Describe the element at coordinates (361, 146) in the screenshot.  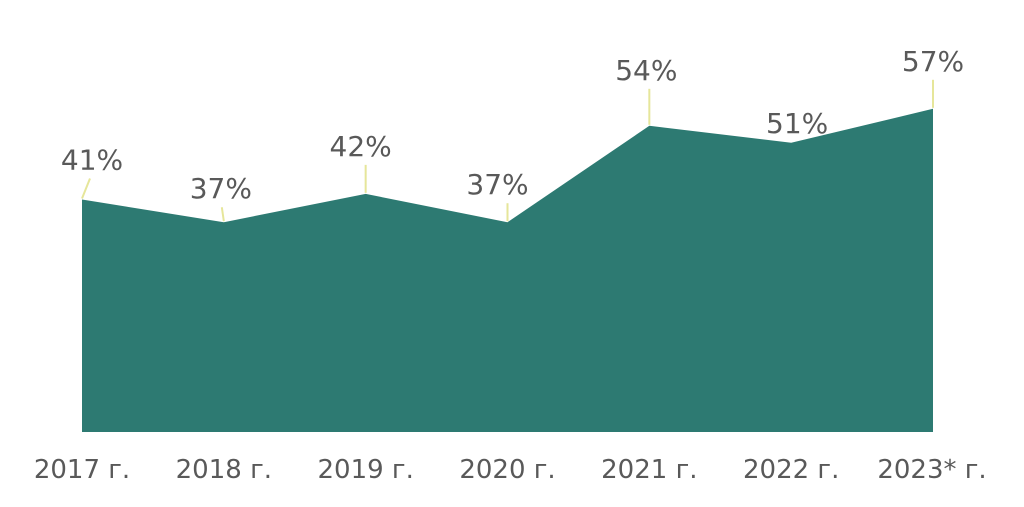
I see `data-label: 42%` at that location.